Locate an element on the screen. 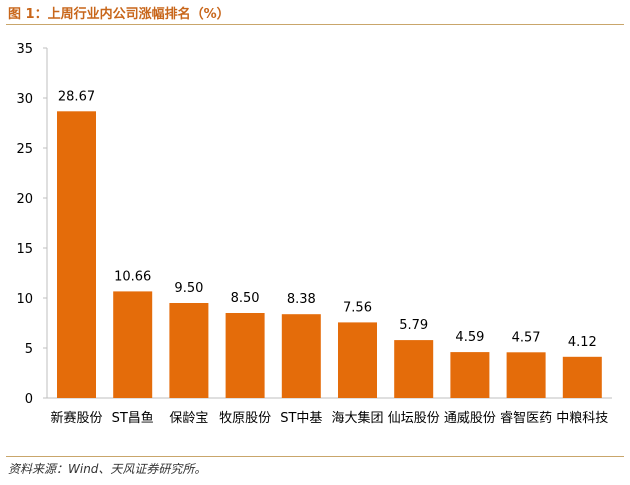 The image size is (630, 485). y-tick-label: 25 is located at coordinates (24, 149).